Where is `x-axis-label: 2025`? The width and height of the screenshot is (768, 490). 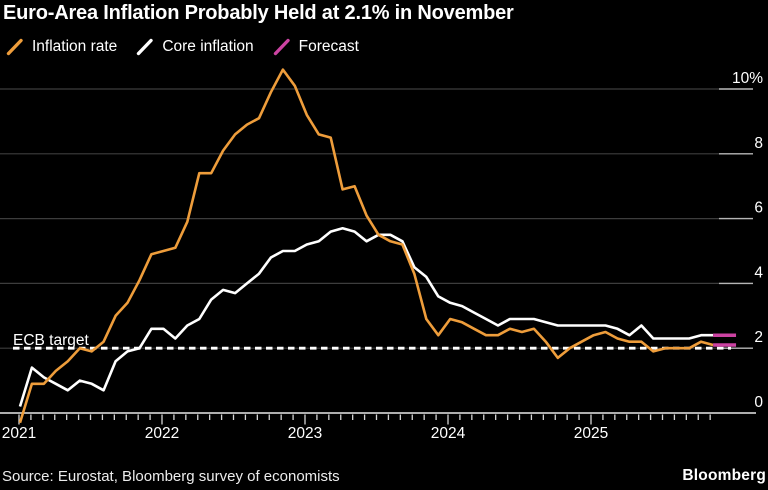 x-axis-label: 2025 is located at coordinates (591, 433).